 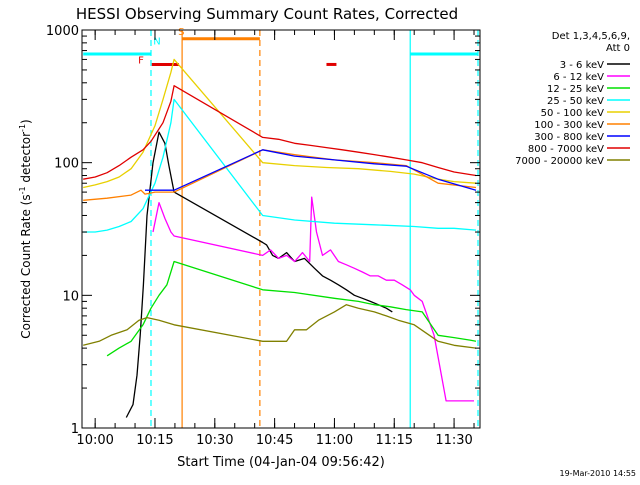 I want to click on flag-label-f: F, so click(x=141, y=60).